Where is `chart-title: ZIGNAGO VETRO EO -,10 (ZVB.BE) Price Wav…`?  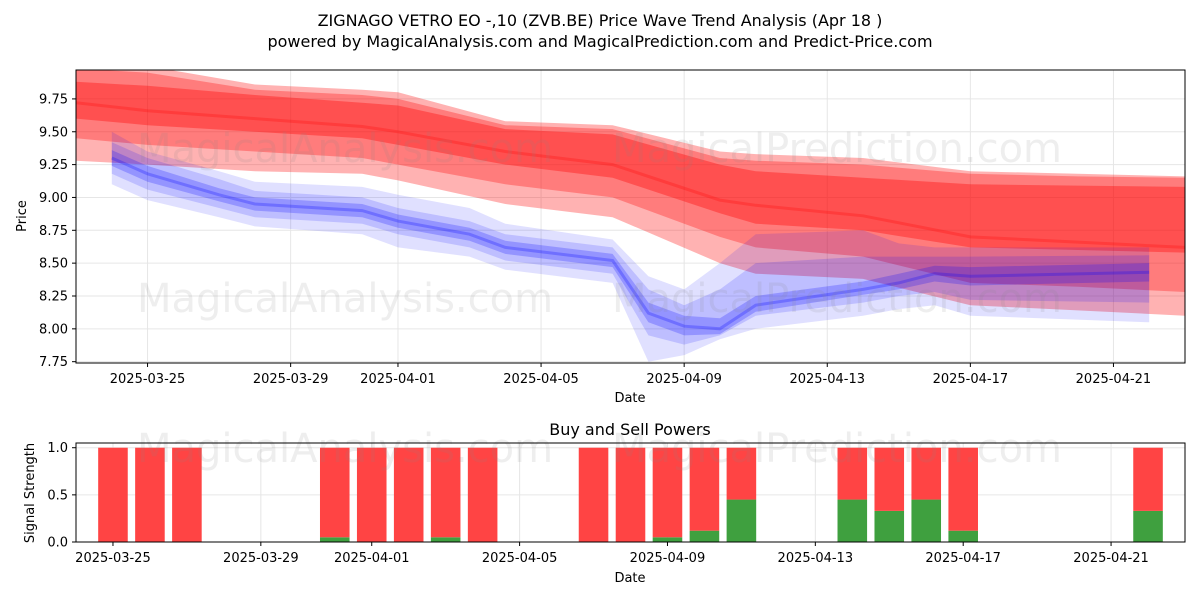 chart-title: ZIGNAGO VETRO EO -,10 (ZVB.BE) Price Wav… is located at coordinates (600, 20).